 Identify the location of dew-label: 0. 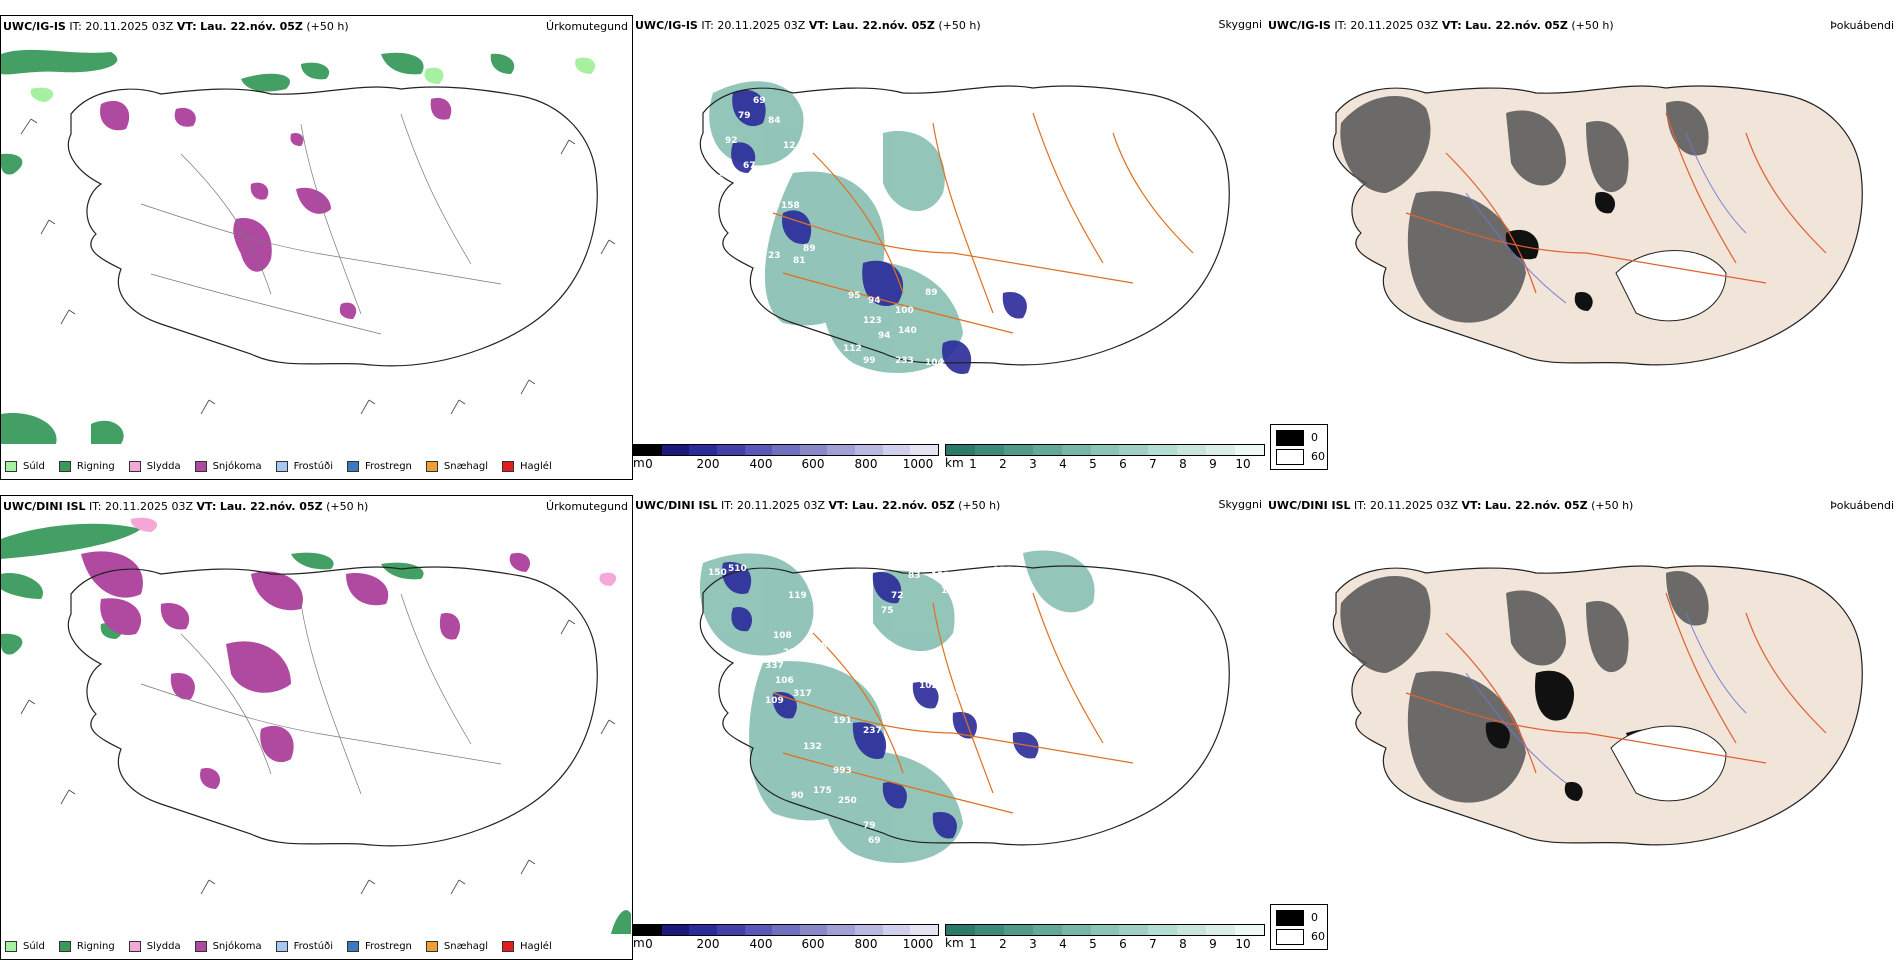
(1314, 917).